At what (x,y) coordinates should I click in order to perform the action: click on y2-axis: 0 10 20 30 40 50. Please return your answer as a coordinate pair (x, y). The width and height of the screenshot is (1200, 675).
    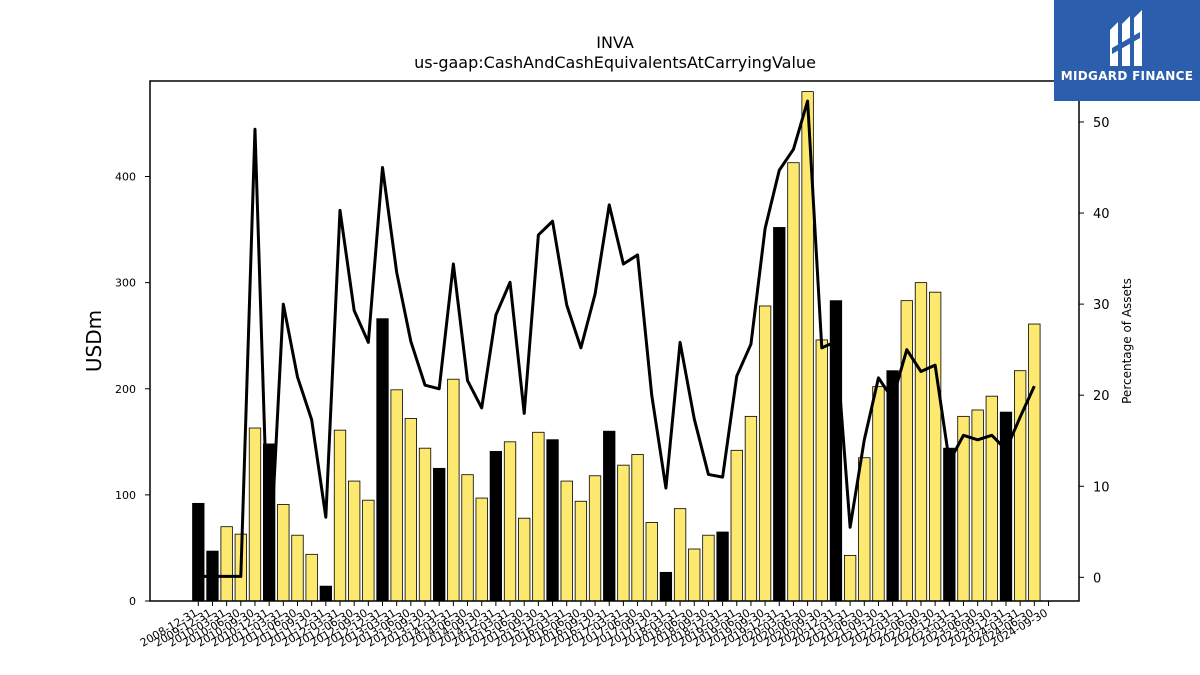
    Looking at the image, I should click on (1094, 351).